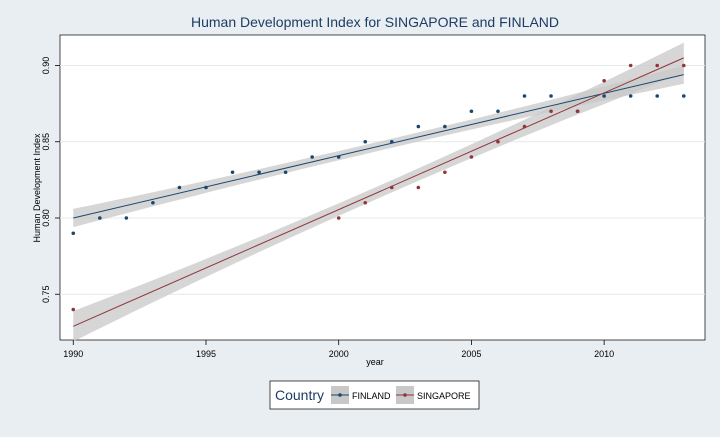 The height and width of the screenshot is (437, 720). Describe the element at coordinates (375, 362) in the screenshot. I see `x-axis-label: year` at that location.